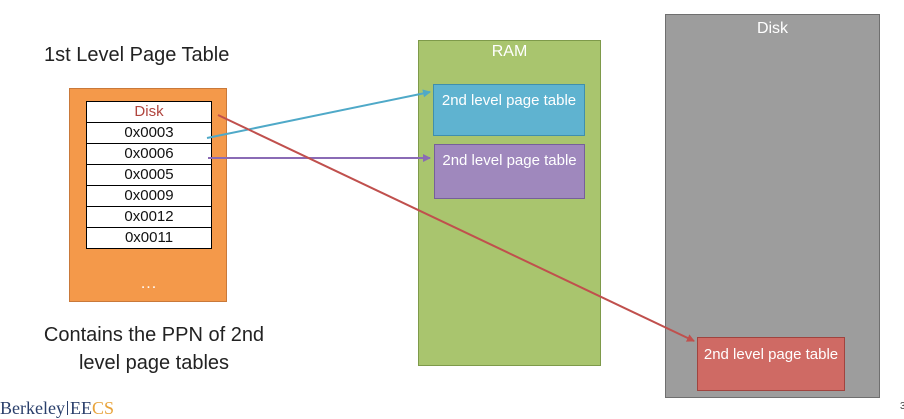 The width and height of the screenshot is (904, 419). What do you see at coordinates (509, 51) in the screenshot?
I see `ram-label: RAM` at bounding box center [509, 51].